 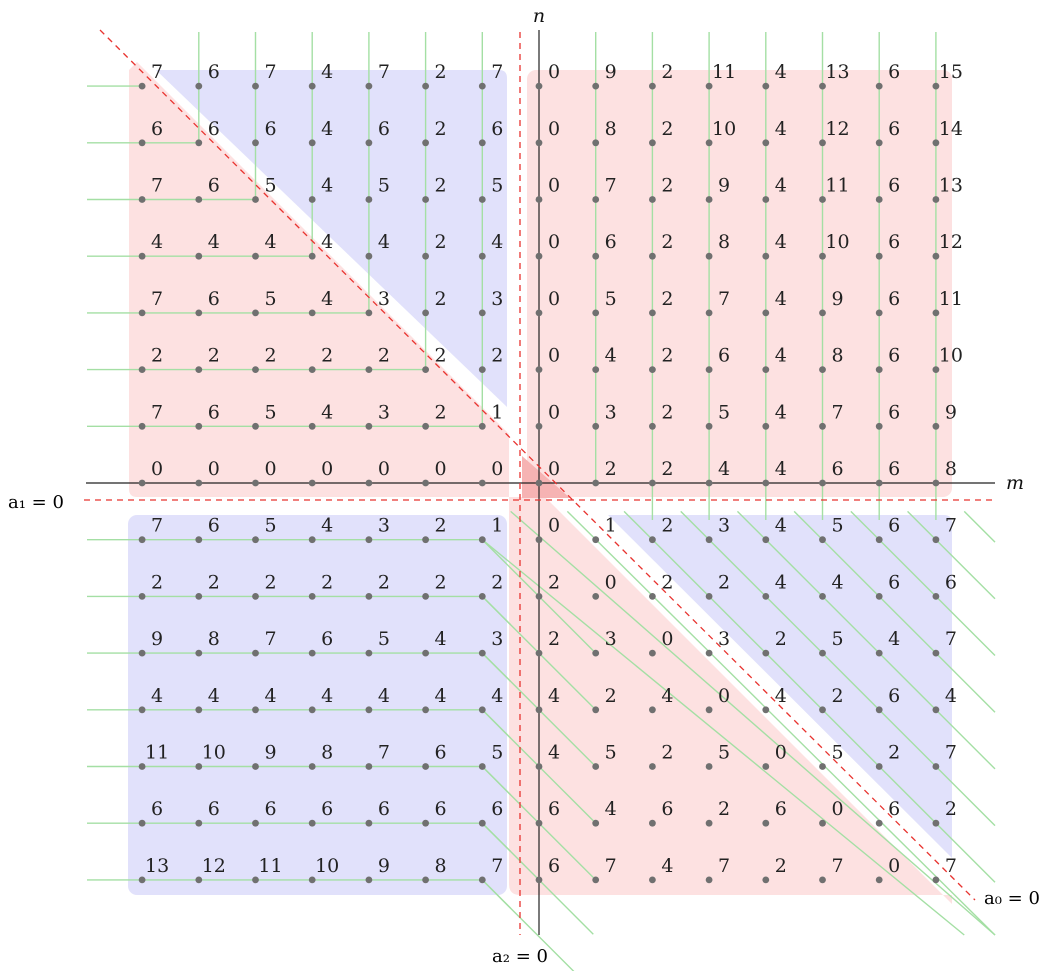 I want to click on cell-value: 11, so click(x=837, y=186).